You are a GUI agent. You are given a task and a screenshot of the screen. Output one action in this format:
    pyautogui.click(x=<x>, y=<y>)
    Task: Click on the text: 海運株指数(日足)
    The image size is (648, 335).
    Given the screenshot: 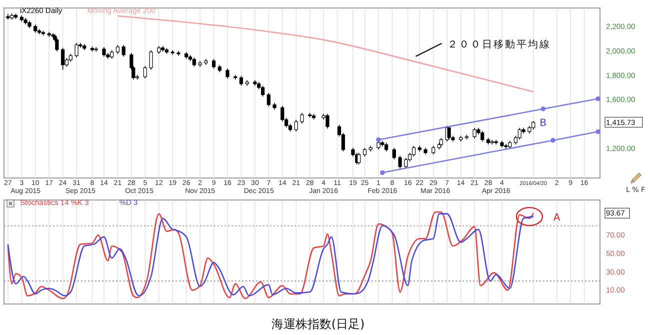 What is the action you would take?
    pyautogui.click(x=318, y=324)
    